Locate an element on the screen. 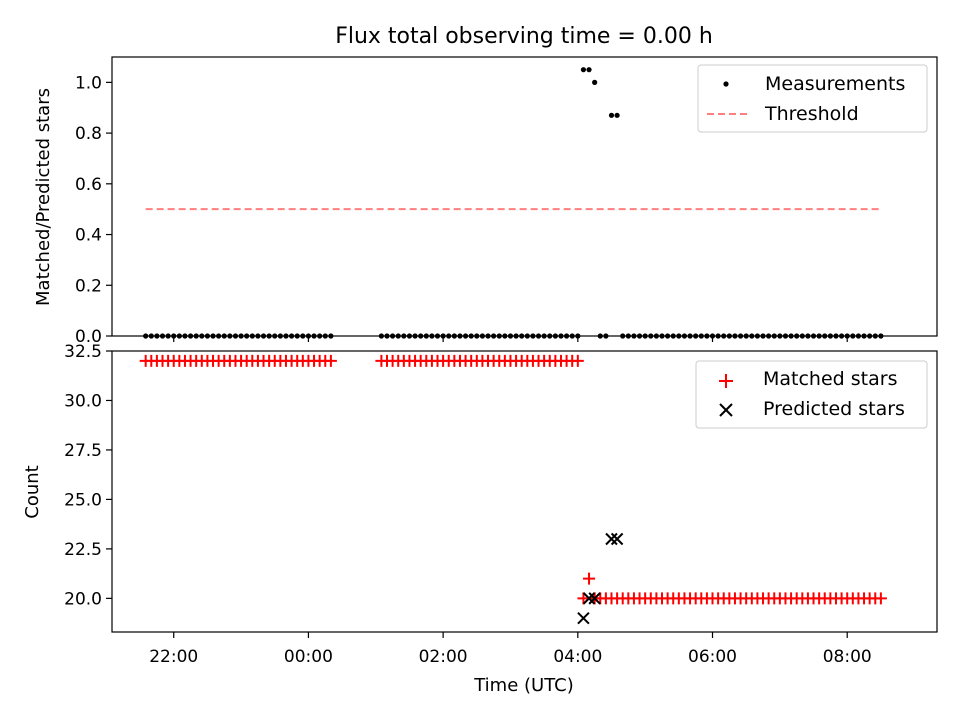  bottom-y-axis-label: Count is located at coordinates (32, 491).